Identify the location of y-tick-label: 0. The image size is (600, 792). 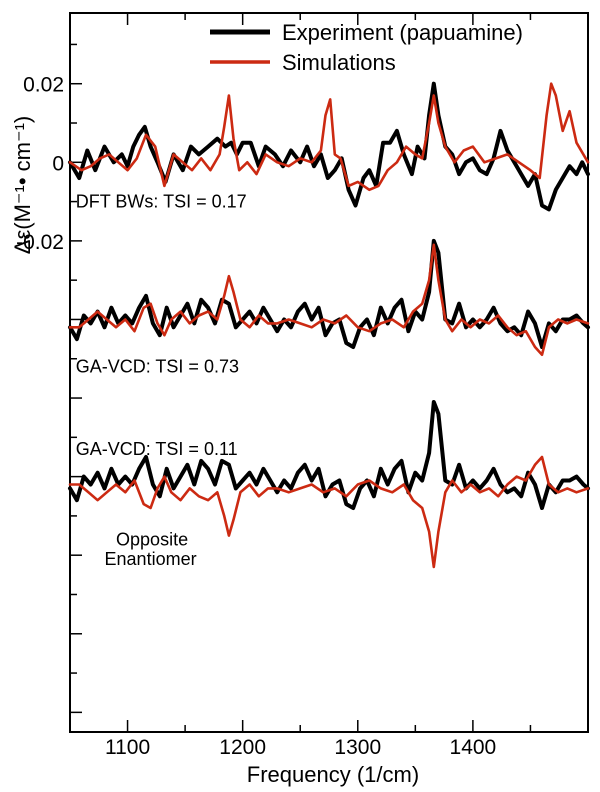
(58, 163).